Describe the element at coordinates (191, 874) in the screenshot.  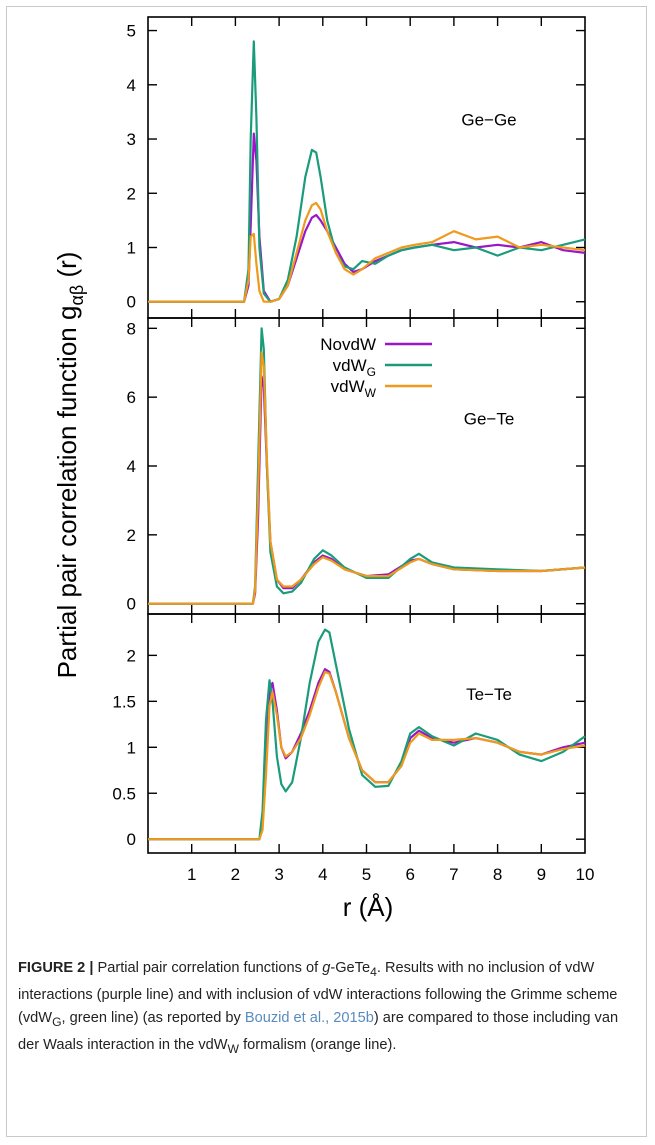
I see `x-tick-label: 1` at that location.